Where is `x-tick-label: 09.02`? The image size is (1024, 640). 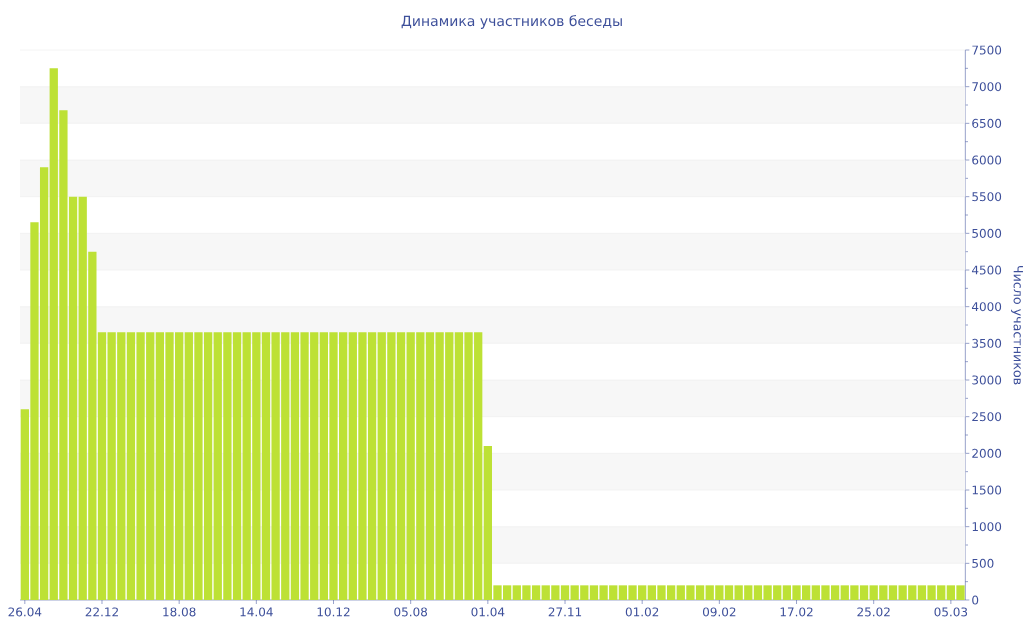
x-tick-label: 09.02 is located at coordinates (719, 612).